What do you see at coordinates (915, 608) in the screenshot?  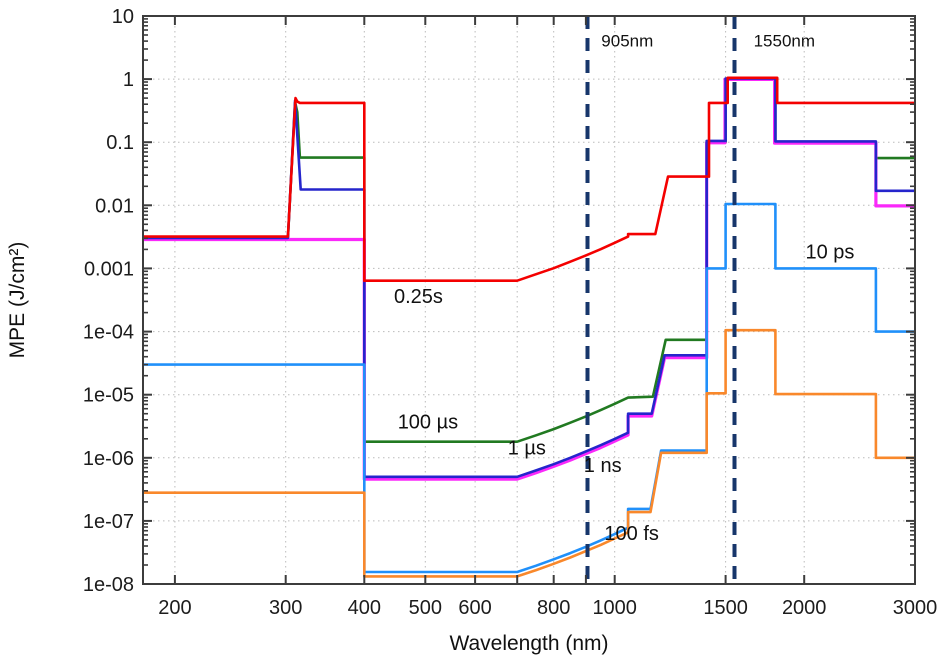 I see `x-tick-label: 3000` at bounding box center [915, 608].